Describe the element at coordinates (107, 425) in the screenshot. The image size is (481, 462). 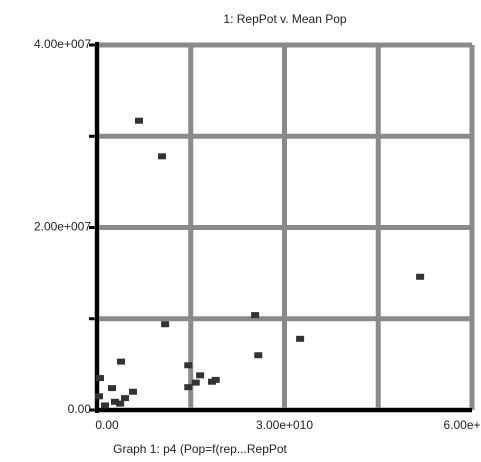
I see `x-tick-label: 0.00` at that location.